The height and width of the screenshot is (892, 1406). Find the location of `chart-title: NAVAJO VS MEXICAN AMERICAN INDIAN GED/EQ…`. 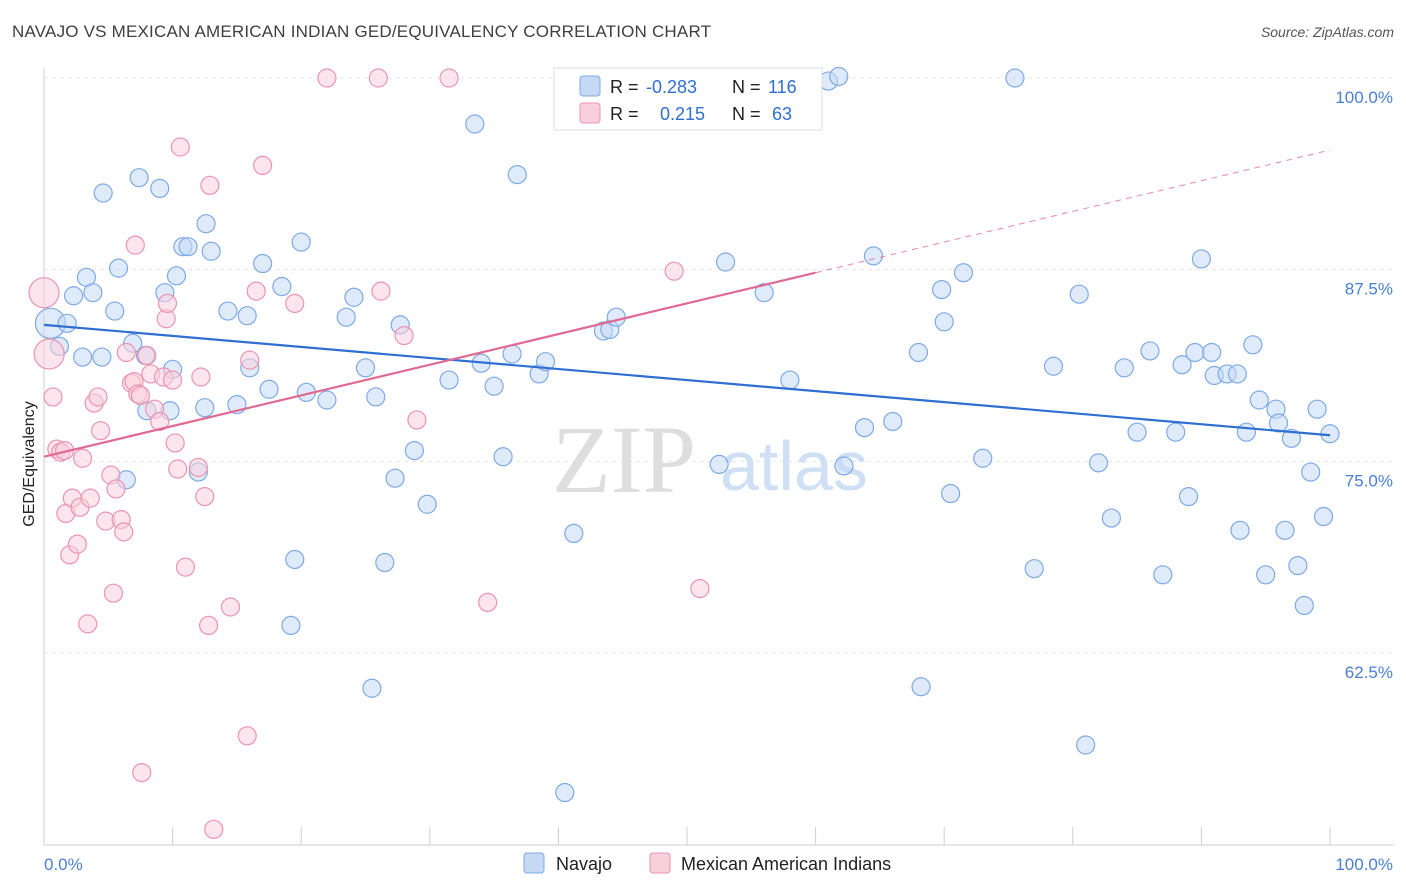

chart-title: NAVAJO VS MEXICAN AMERICAN INDIAN GED/EQ… is located at coordinates (362, 31).